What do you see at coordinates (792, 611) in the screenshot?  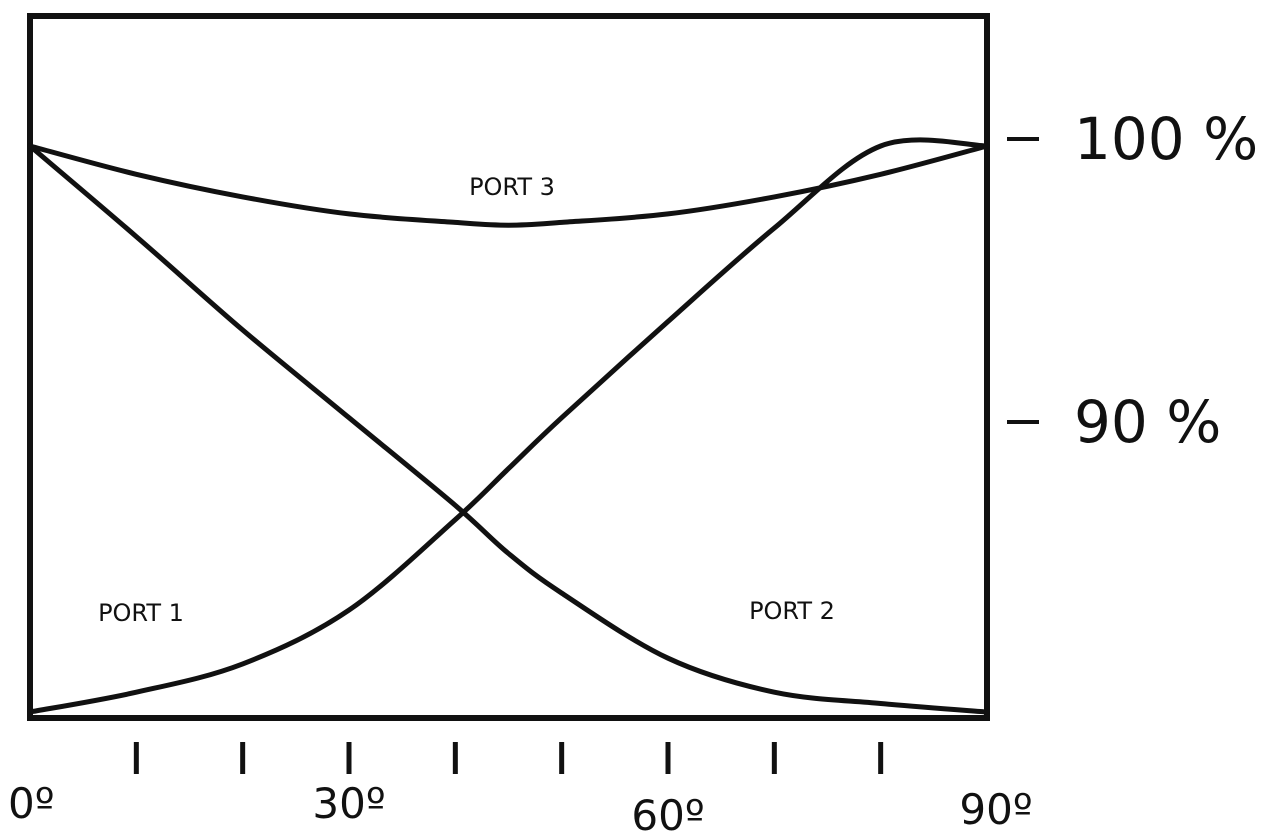 I see `series-label-port-2: PORT 2` at bounding box center [792, 611].